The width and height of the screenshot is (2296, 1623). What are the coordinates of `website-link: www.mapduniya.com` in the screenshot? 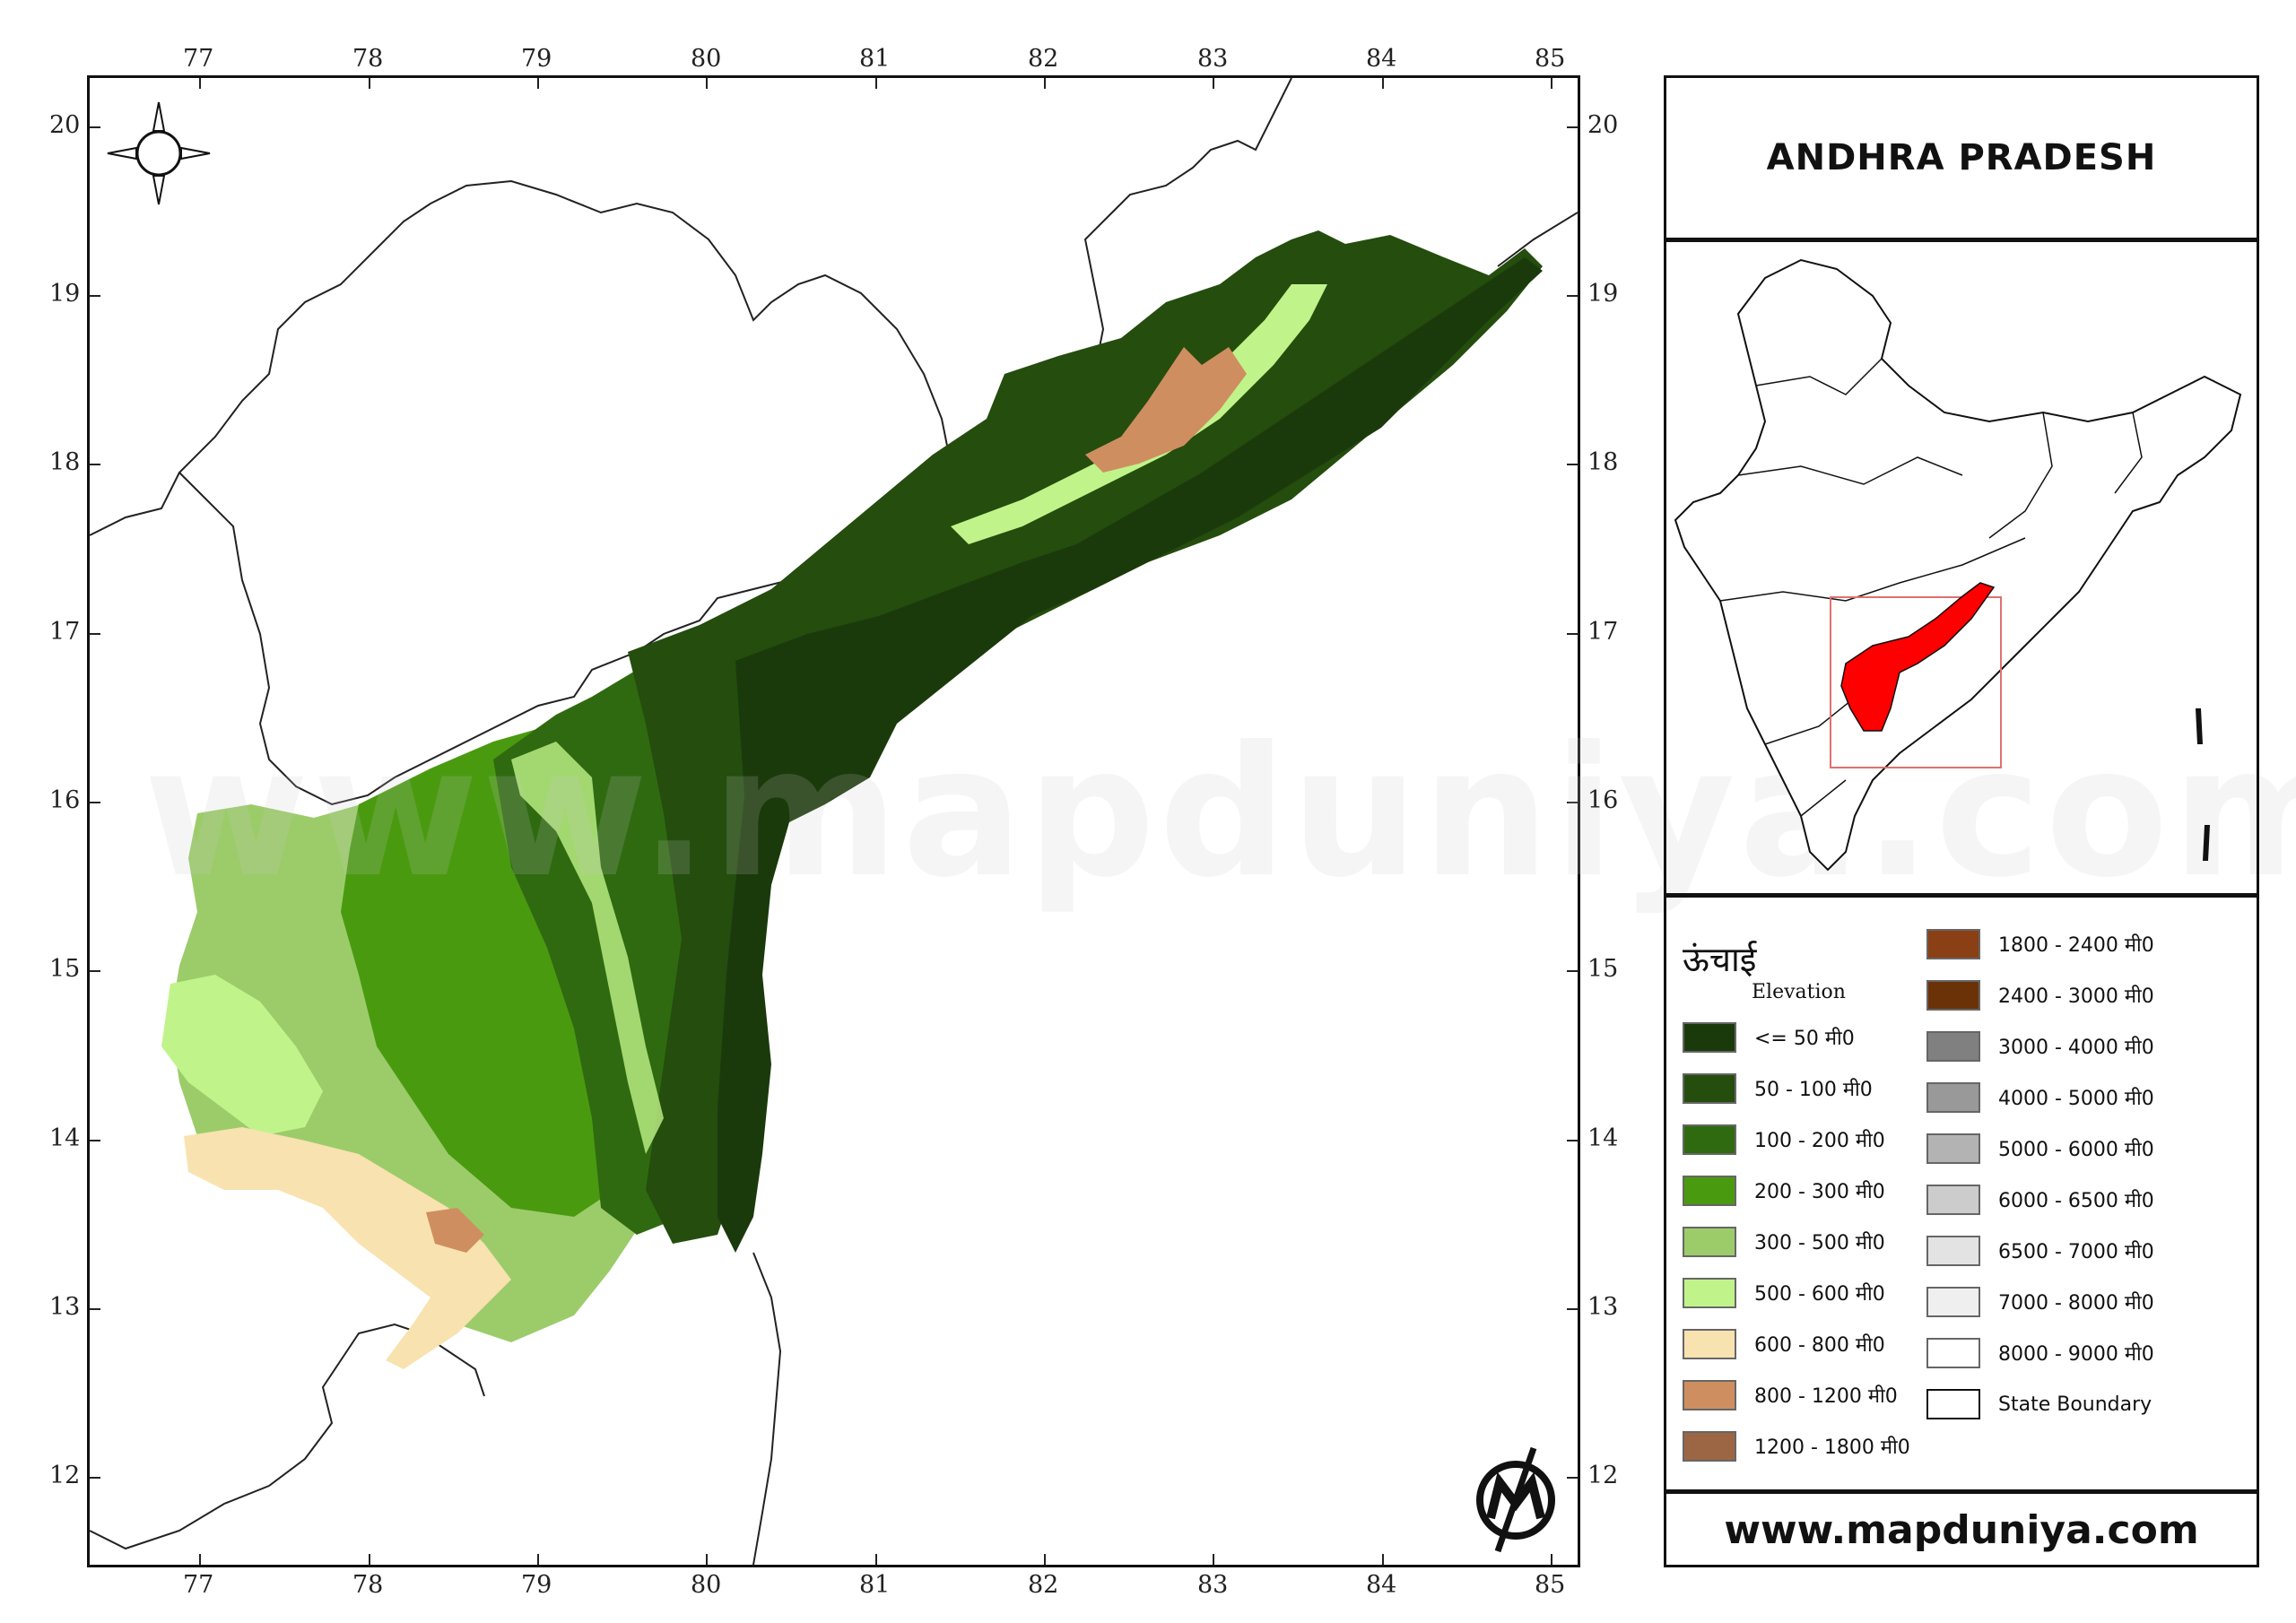 It's located at (1961, 1529).